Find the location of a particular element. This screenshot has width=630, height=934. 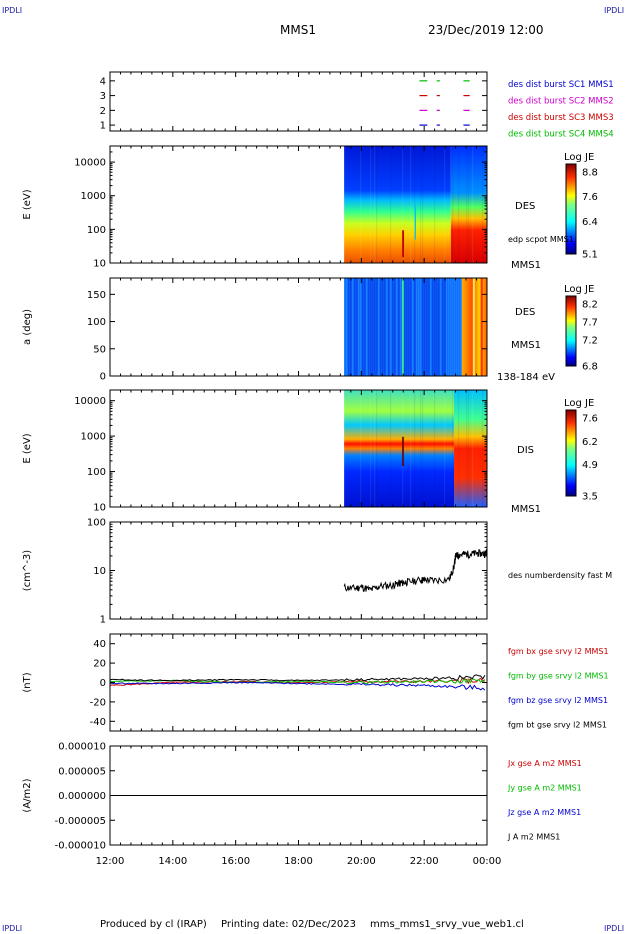

footer-produced-by: Produced by cl (IRAP) is located at coordinates (153, 924).